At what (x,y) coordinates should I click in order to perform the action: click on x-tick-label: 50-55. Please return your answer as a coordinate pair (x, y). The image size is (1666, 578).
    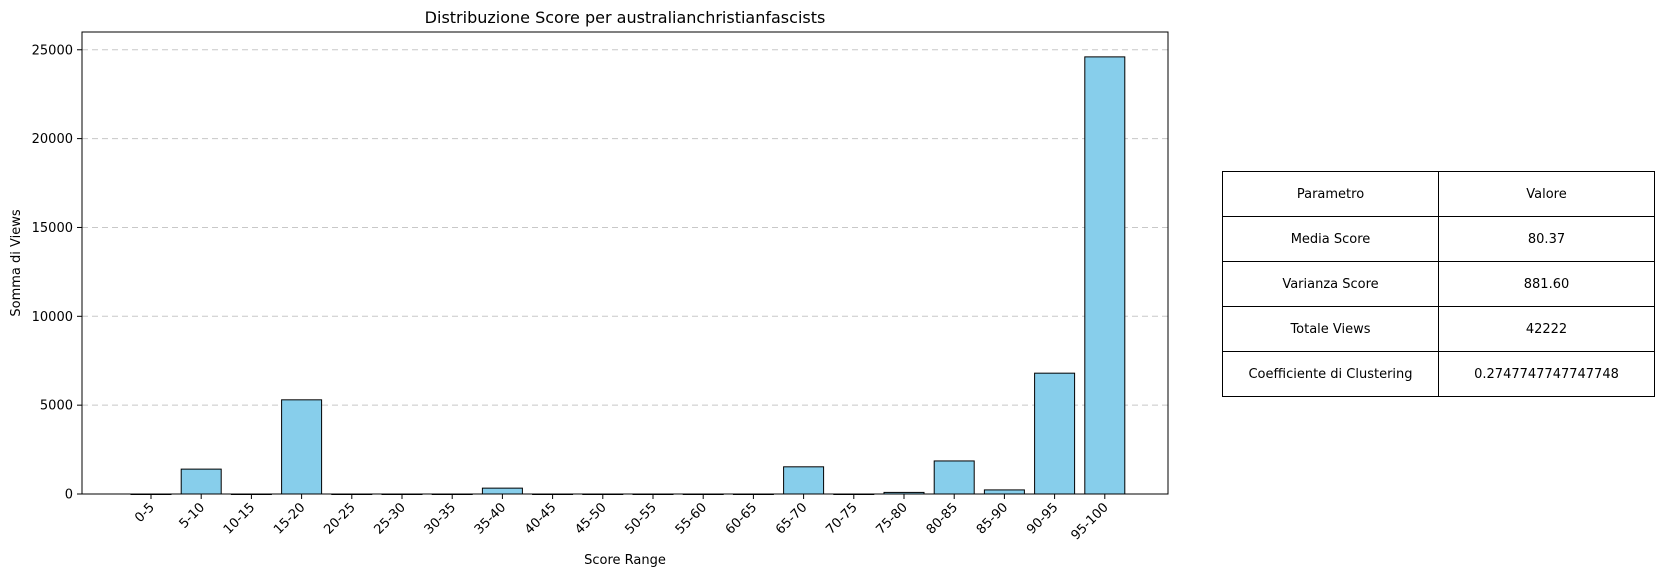
    Looking at the image, I should click on (641, 518).